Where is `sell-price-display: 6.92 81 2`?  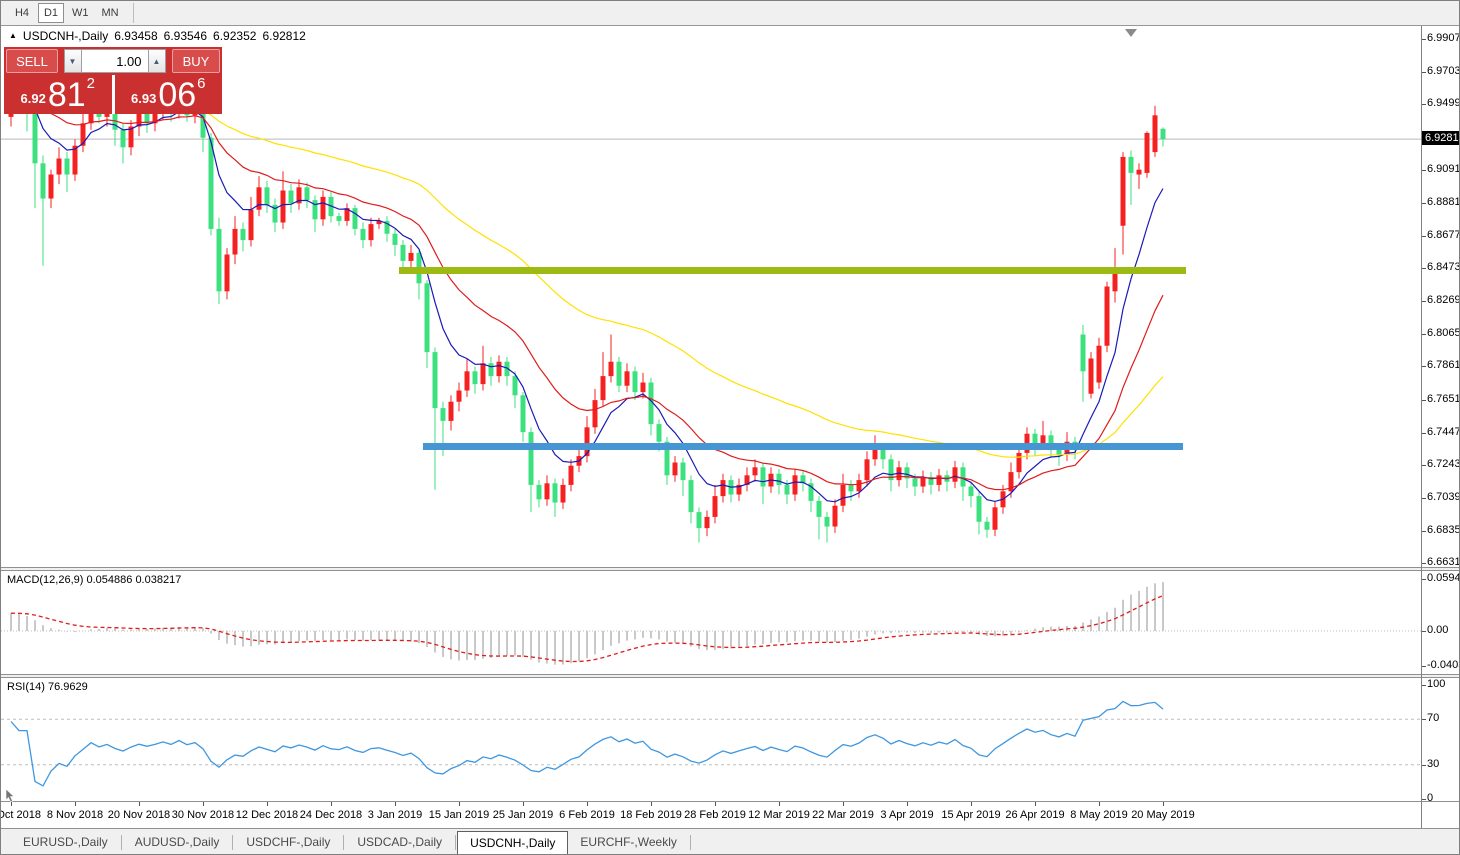
sell-price-display: 6.92 81 2 is located at coordinates (58, 94).